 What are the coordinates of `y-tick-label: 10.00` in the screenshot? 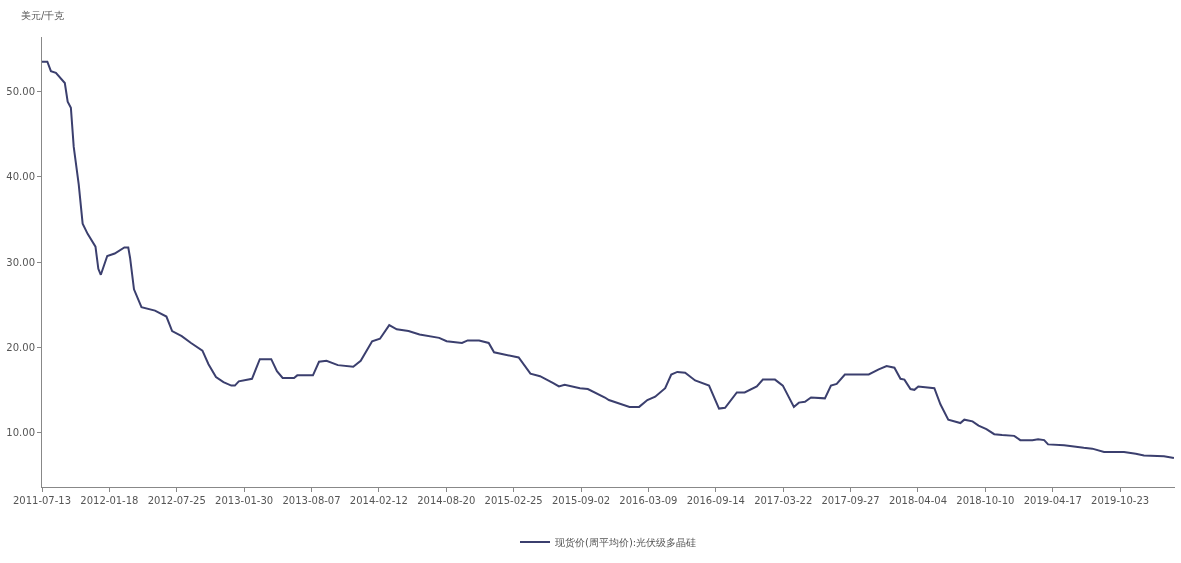 It's located at (20, 432).